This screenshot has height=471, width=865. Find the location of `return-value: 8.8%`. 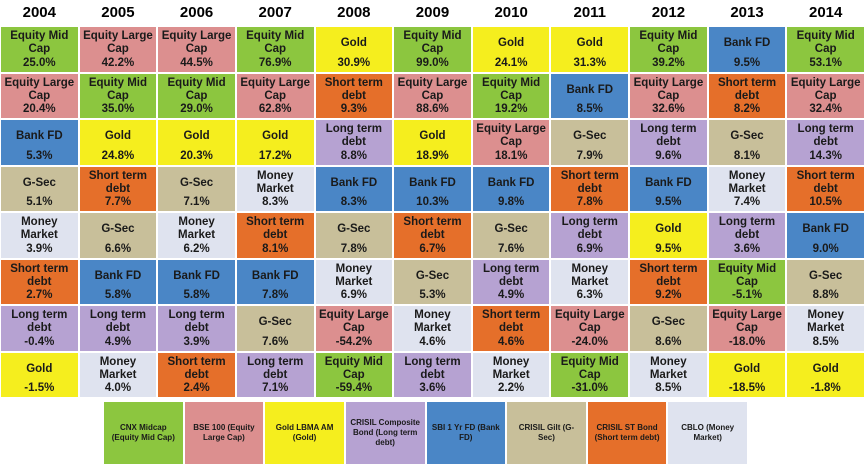

return-value: 8.8% is located at coordinates (353, 155).